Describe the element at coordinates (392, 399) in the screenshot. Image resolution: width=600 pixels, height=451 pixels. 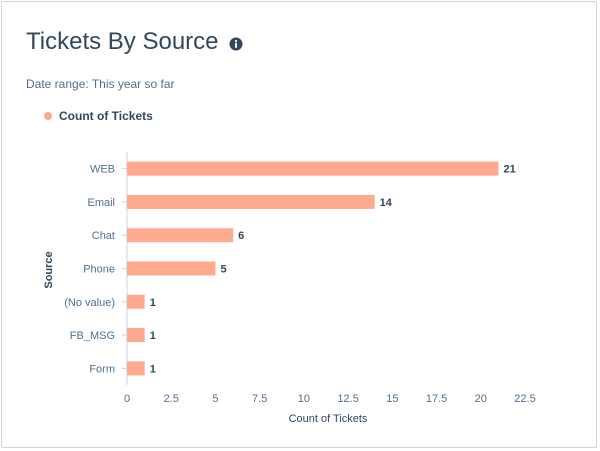
I see `x-tick-label: 15` at that location.